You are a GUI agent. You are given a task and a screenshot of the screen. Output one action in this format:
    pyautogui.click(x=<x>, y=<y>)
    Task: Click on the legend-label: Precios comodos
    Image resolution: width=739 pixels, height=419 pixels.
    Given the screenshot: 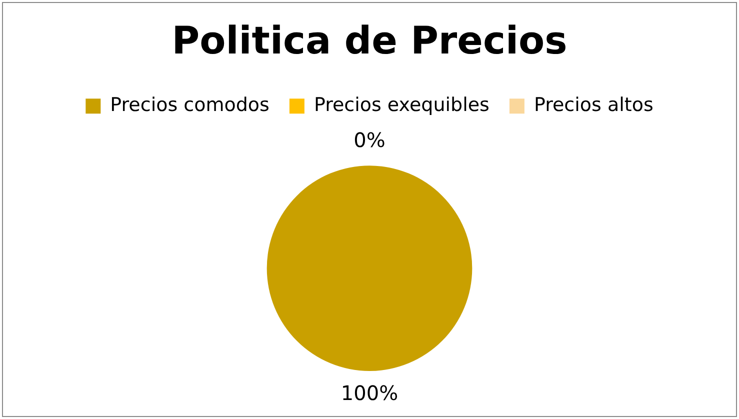 What is the action you would take?
    pyautogui.click(x=190, y=105)
    